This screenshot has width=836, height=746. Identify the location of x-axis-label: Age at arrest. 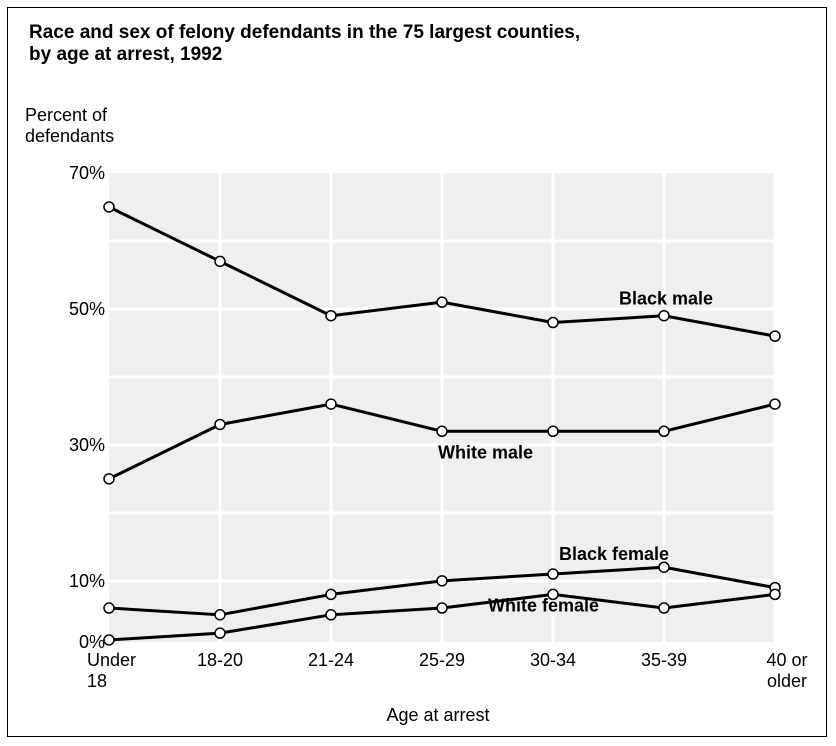
(437, 715).